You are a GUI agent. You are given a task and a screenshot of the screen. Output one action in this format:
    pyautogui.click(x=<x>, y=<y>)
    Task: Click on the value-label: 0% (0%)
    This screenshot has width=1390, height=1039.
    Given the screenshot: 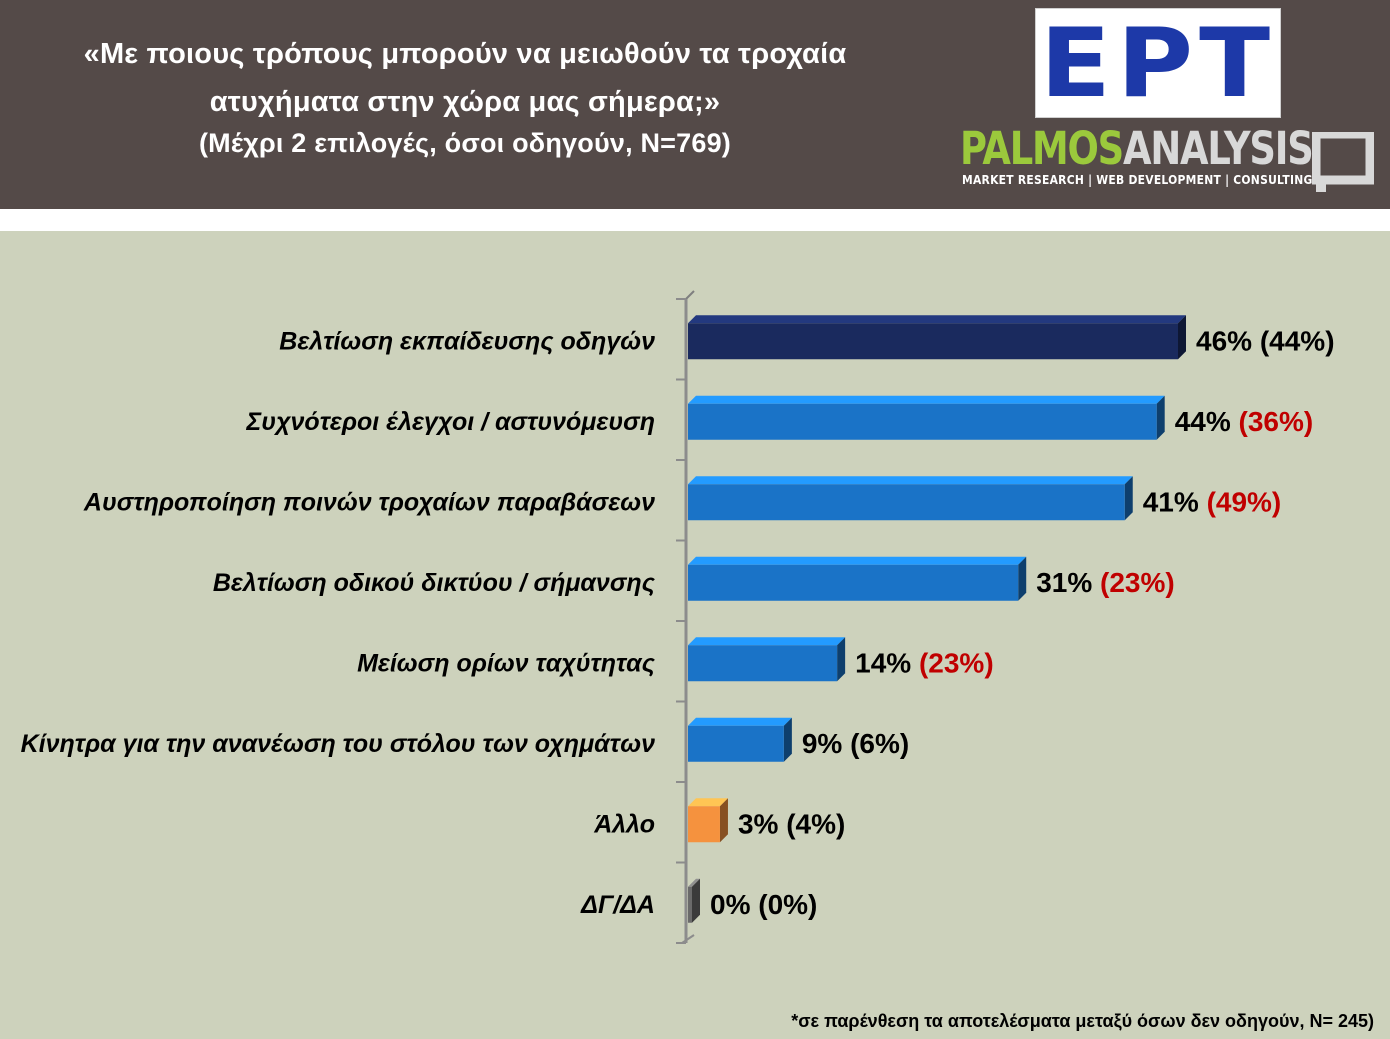 What is the action you would take?
    pyautogui.click(x=763, y=904)
    